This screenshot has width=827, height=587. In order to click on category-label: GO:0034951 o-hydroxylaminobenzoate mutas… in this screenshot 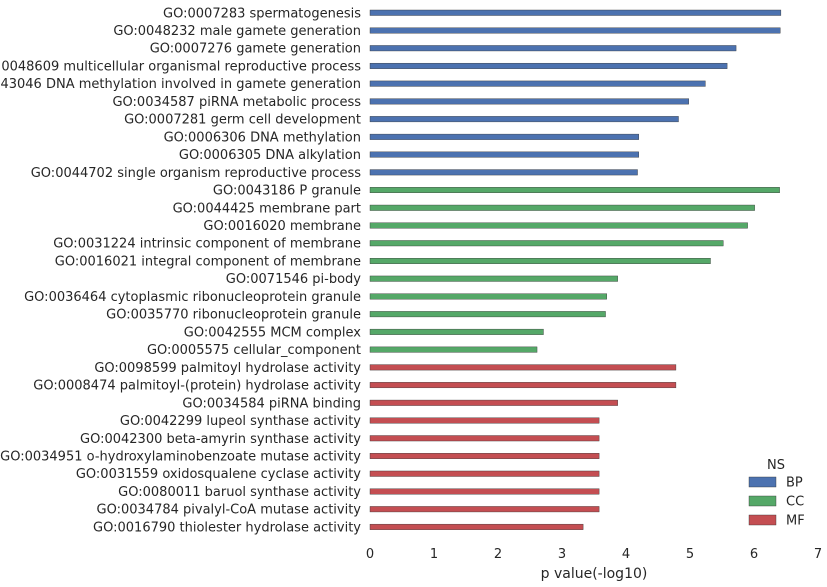, I will do `click(180, 457)`.